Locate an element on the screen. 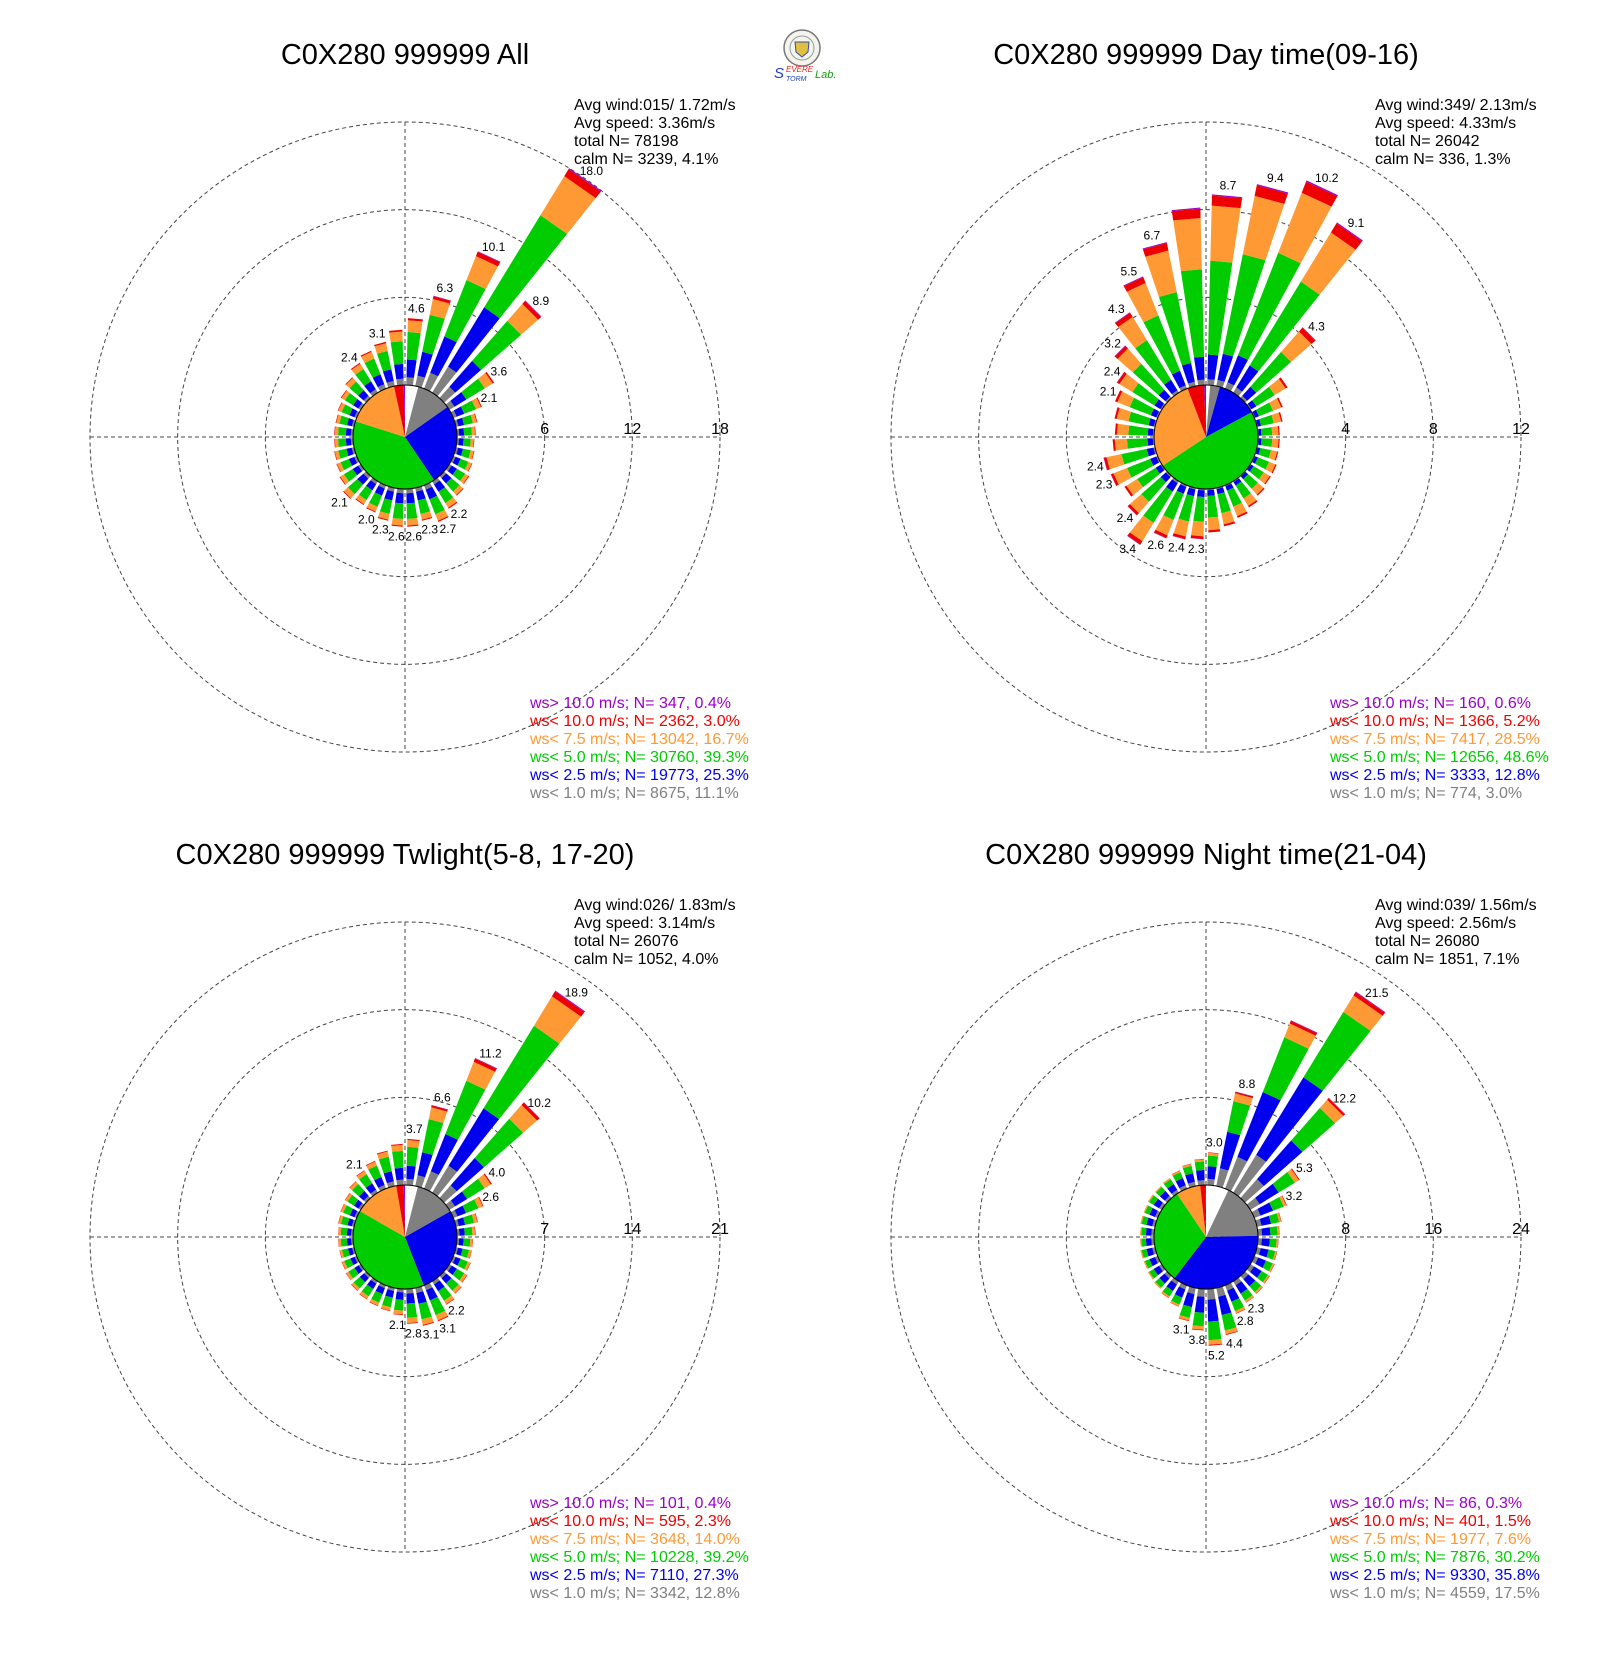  bar-segment-gt10 is located at coordinates (1370, 1002).